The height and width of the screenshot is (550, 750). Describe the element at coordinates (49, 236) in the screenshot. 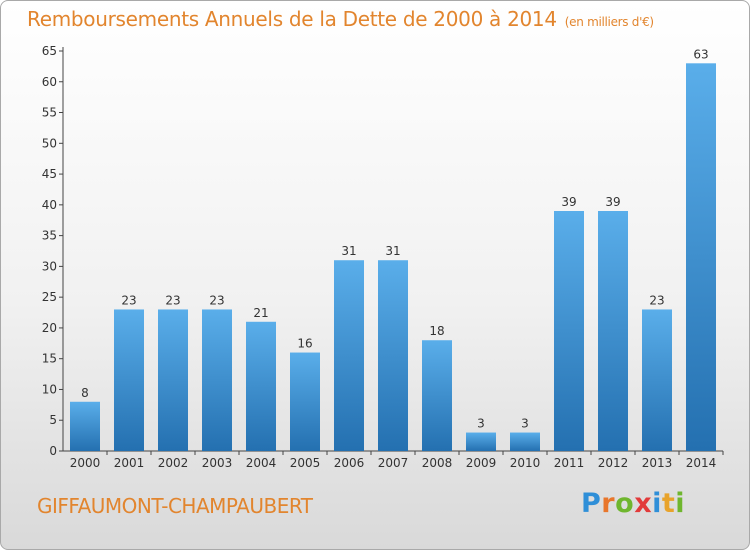

I see `y-tick-label: 35` at that location.